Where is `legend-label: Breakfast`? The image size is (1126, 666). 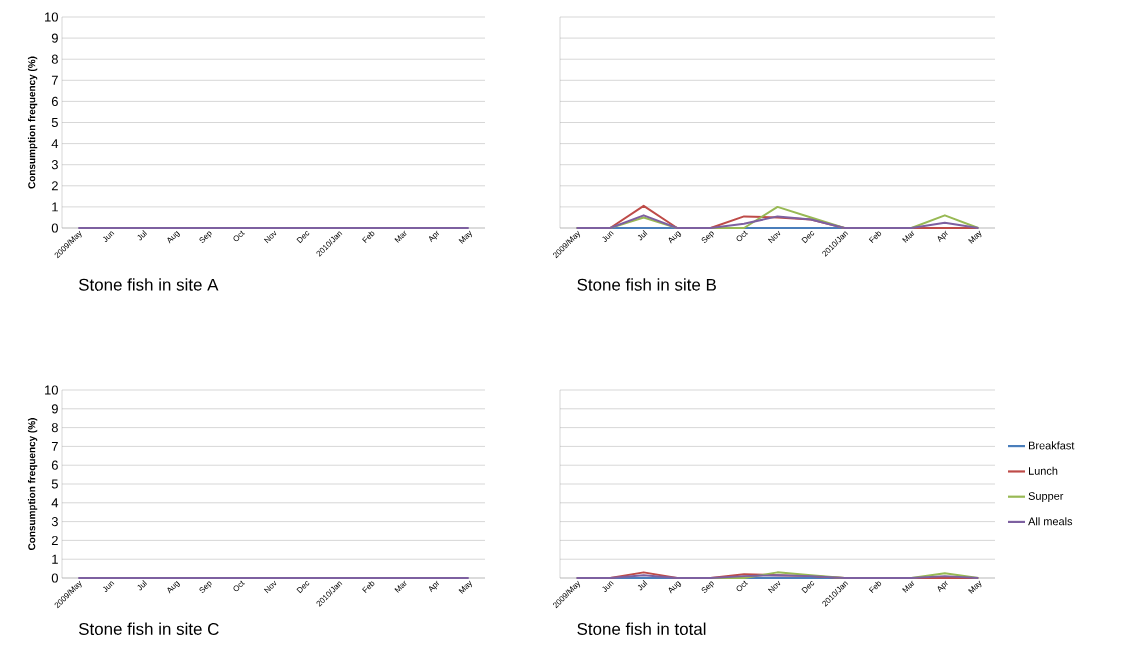
legend-label: Breakfast is located at coordinates (1052, 445).